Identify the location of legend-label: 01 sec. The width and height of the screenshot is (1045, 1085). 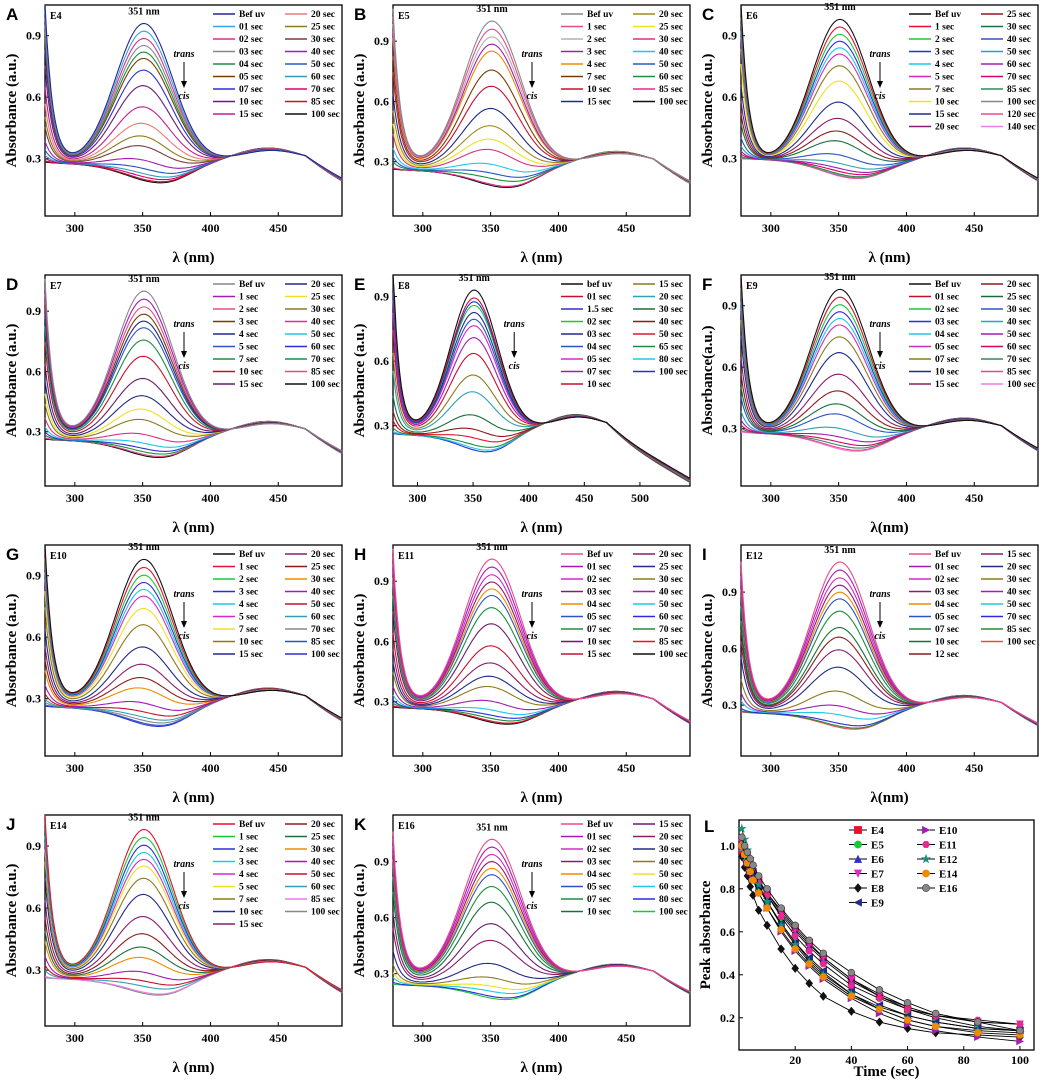
(599, 838).